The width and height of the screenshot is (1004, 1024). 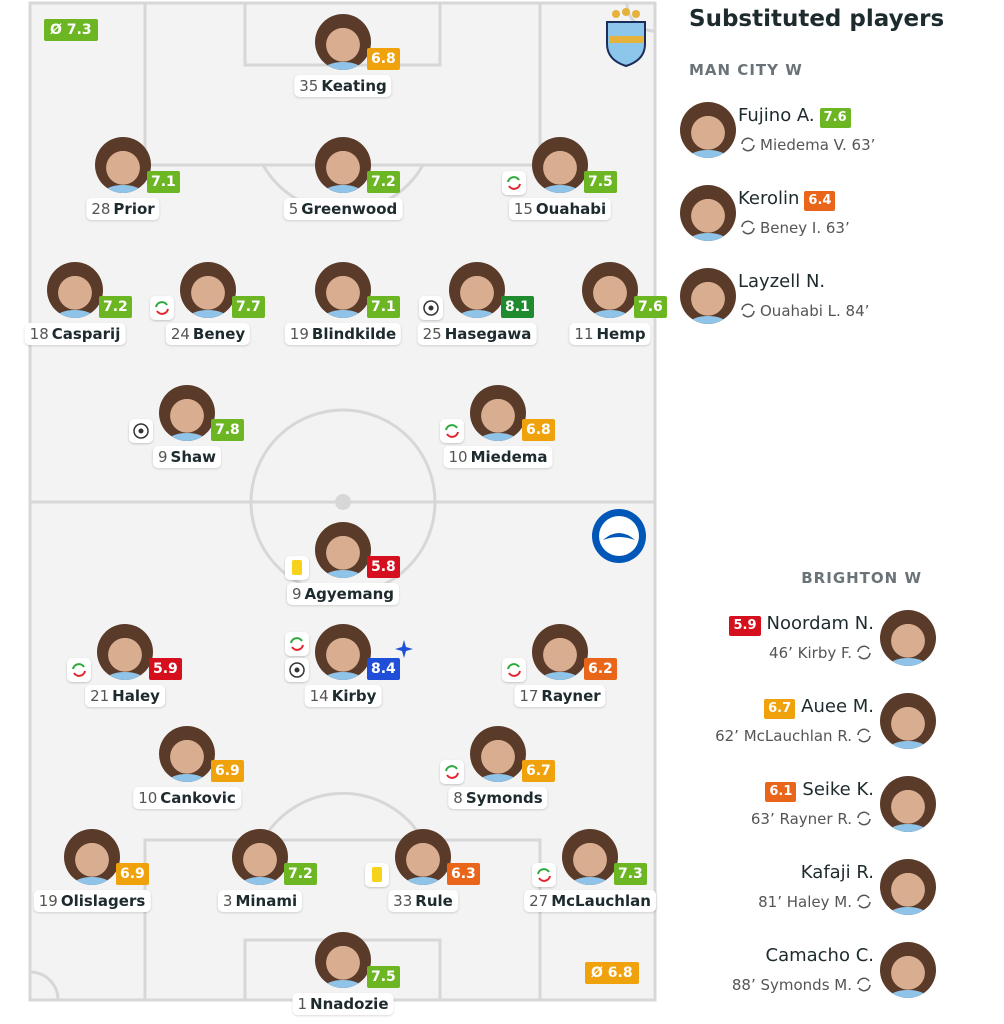 I want to click on team-average: Ø 6.8, so click(x=612, y=973).